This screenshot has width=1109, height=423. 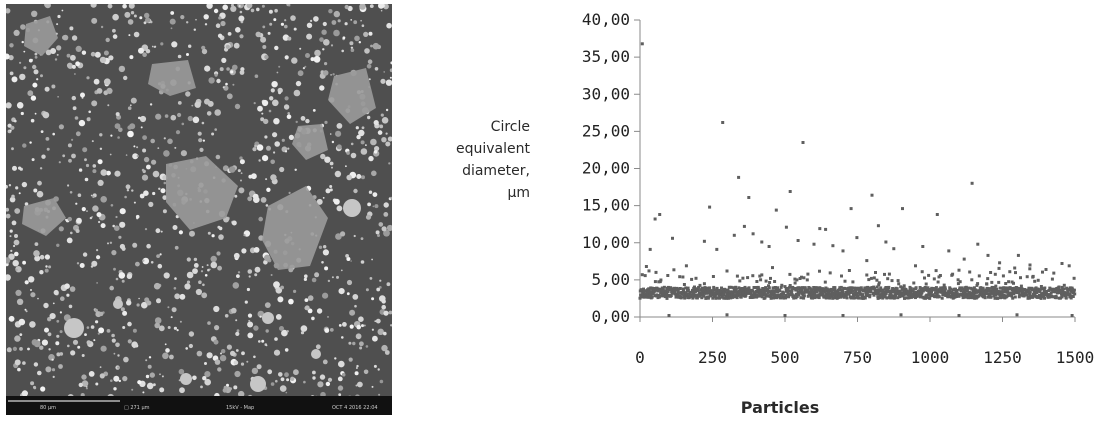 What do you see at coordinates (355, 408) in the screenshot?
I see `date-label: OCT 4 2016 22:04` at bounding box center [355, 408].